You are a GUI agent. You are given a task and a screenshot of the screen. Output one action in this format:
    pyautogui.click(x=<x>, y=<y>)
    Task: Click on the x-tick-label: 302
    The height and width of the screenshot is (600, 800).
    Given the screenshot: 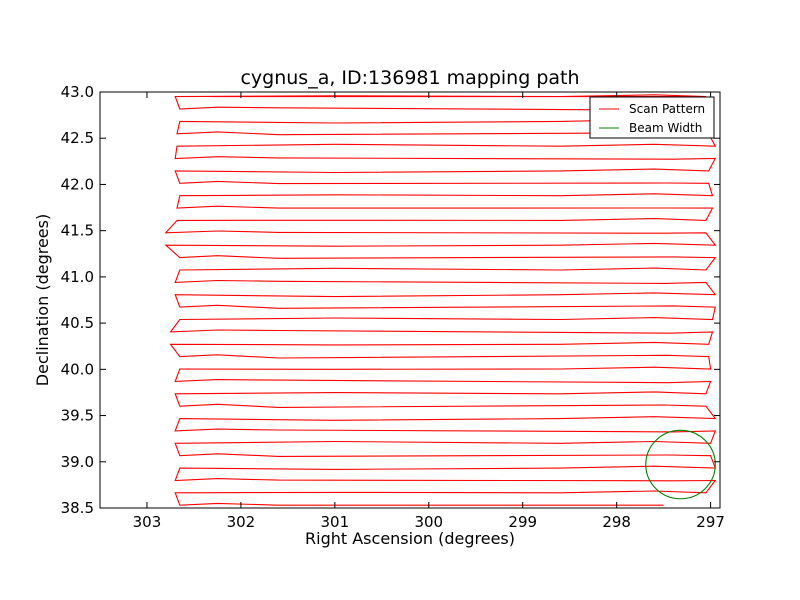 What is the action you would take?
    pyautogui.click(x=241, y=522)
    